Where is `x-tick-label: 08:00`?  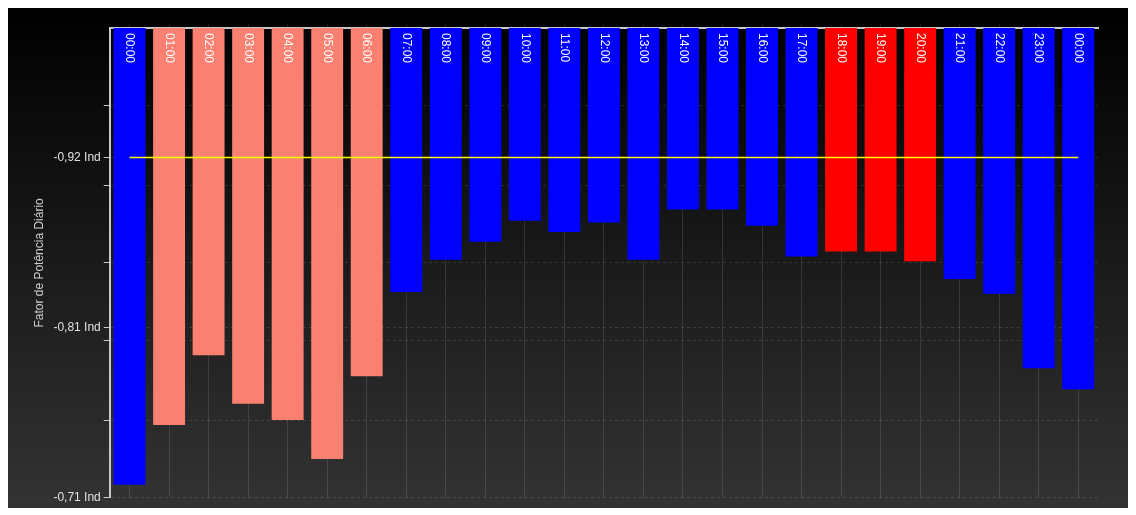
x-tick-label: 08:00 is located at coordinates (446, 48).